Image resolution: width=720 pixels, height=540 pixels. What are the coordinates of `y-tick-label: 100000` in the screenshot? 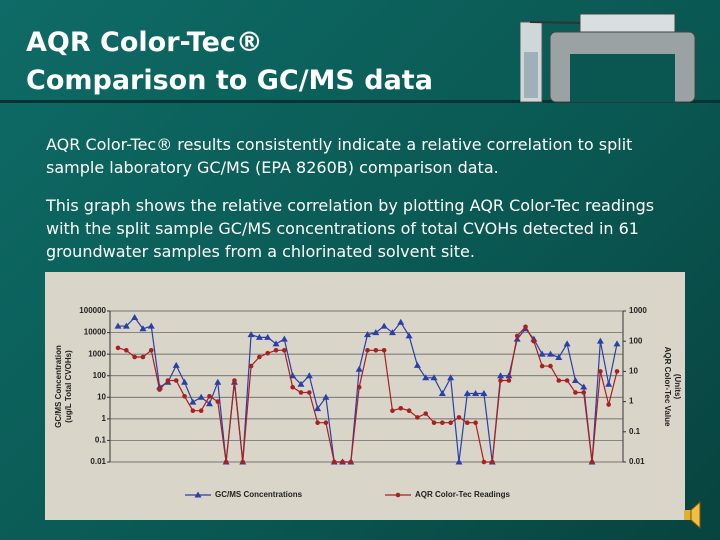 It's located at (92, 310).